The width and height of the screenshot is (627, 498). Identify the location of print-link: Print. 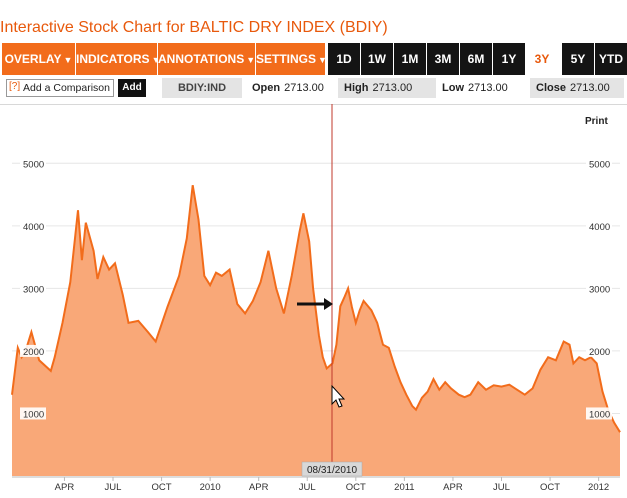
(596, 121).